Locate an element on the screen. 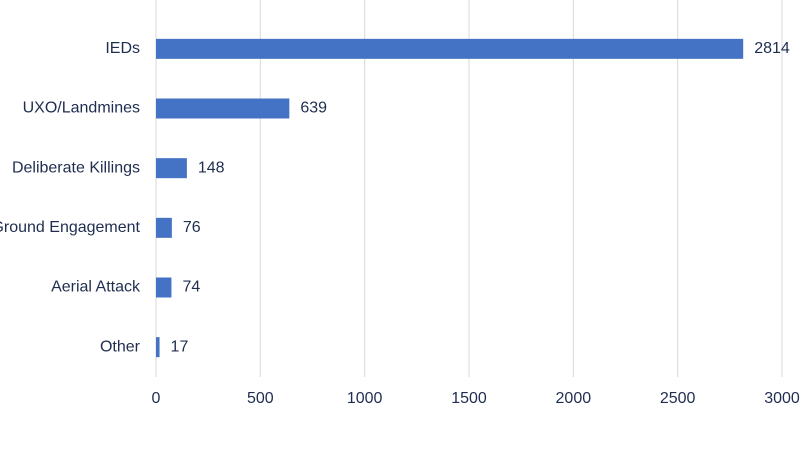  data-label: 74 is located at coordinates (191, 287).